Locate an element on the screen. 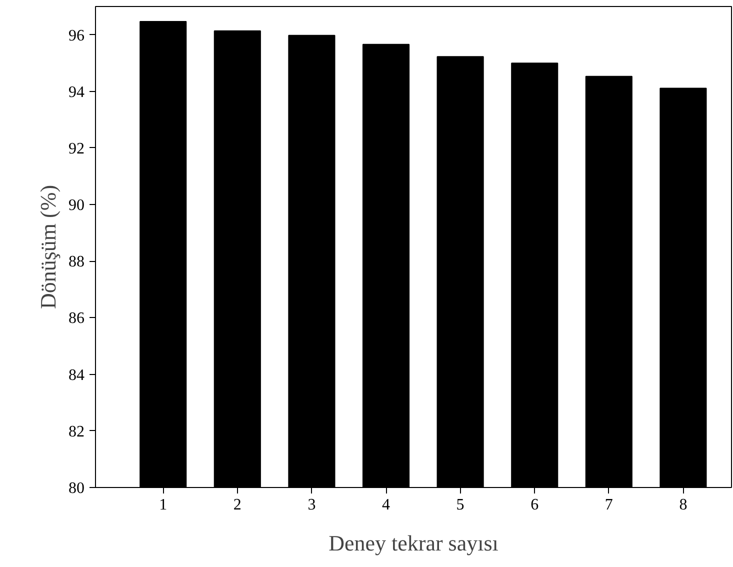 The image size is (733, 567). y-tick-label: 86 is located at coordinates (76, 319).